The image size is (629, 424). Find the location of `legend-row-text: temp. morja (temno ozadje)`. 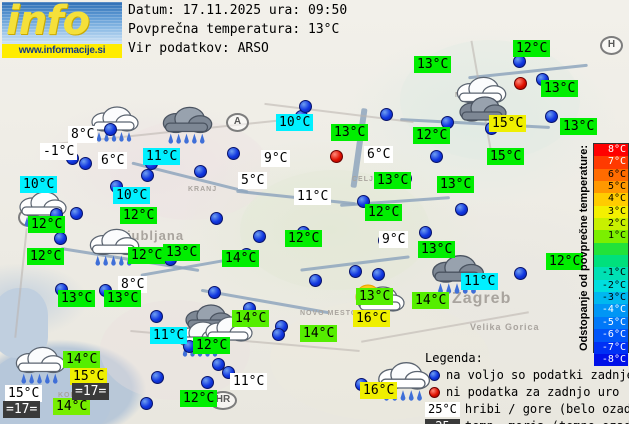

legend-row-text: temp. morja (temno ozadje) is located at coordinates (547, 421).